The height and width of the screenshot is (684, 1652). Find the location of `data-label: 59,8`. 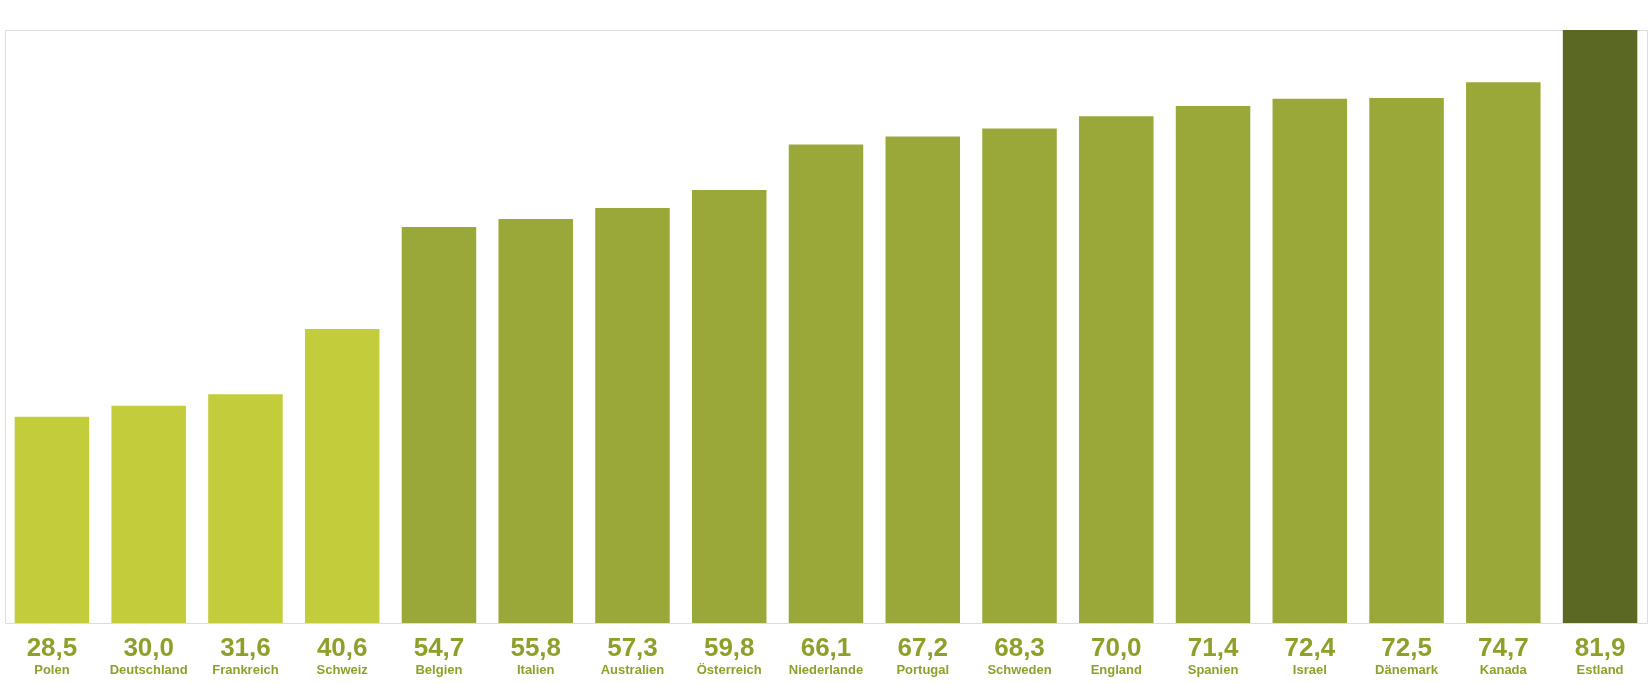

data-label: 59,8 is located at coordinates (729, 647).